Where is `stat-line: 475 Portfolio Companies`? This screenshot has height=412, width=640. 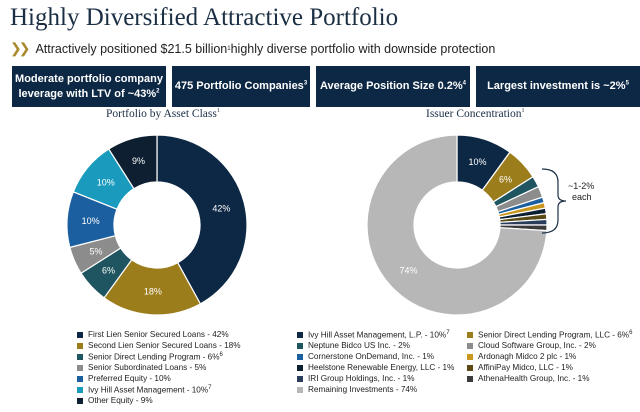 stat-line: 475 Portfolio Companies is located at coordinates (239, 86).